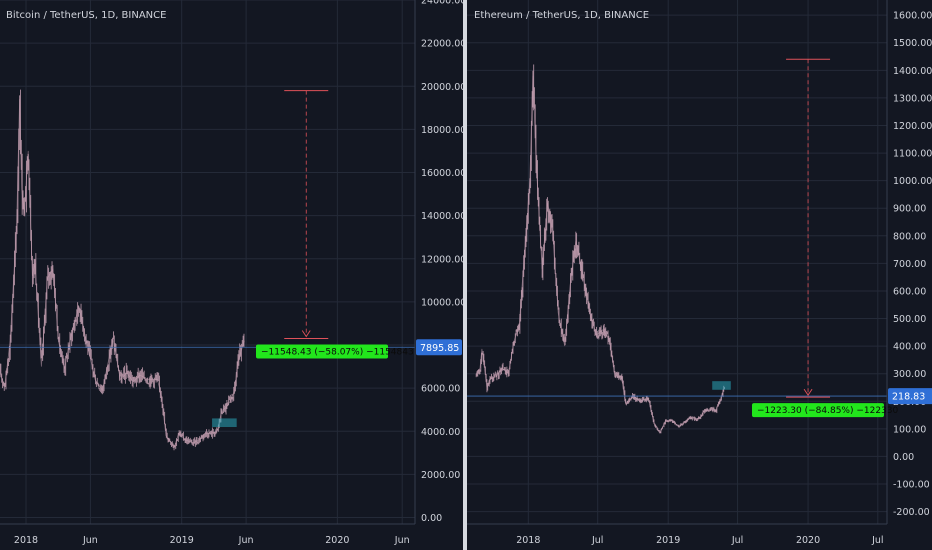 Image resolution: width=932 pixels, height=550 pixels. I want to click on y-tick-label: 4000.00, so click(440, 432).